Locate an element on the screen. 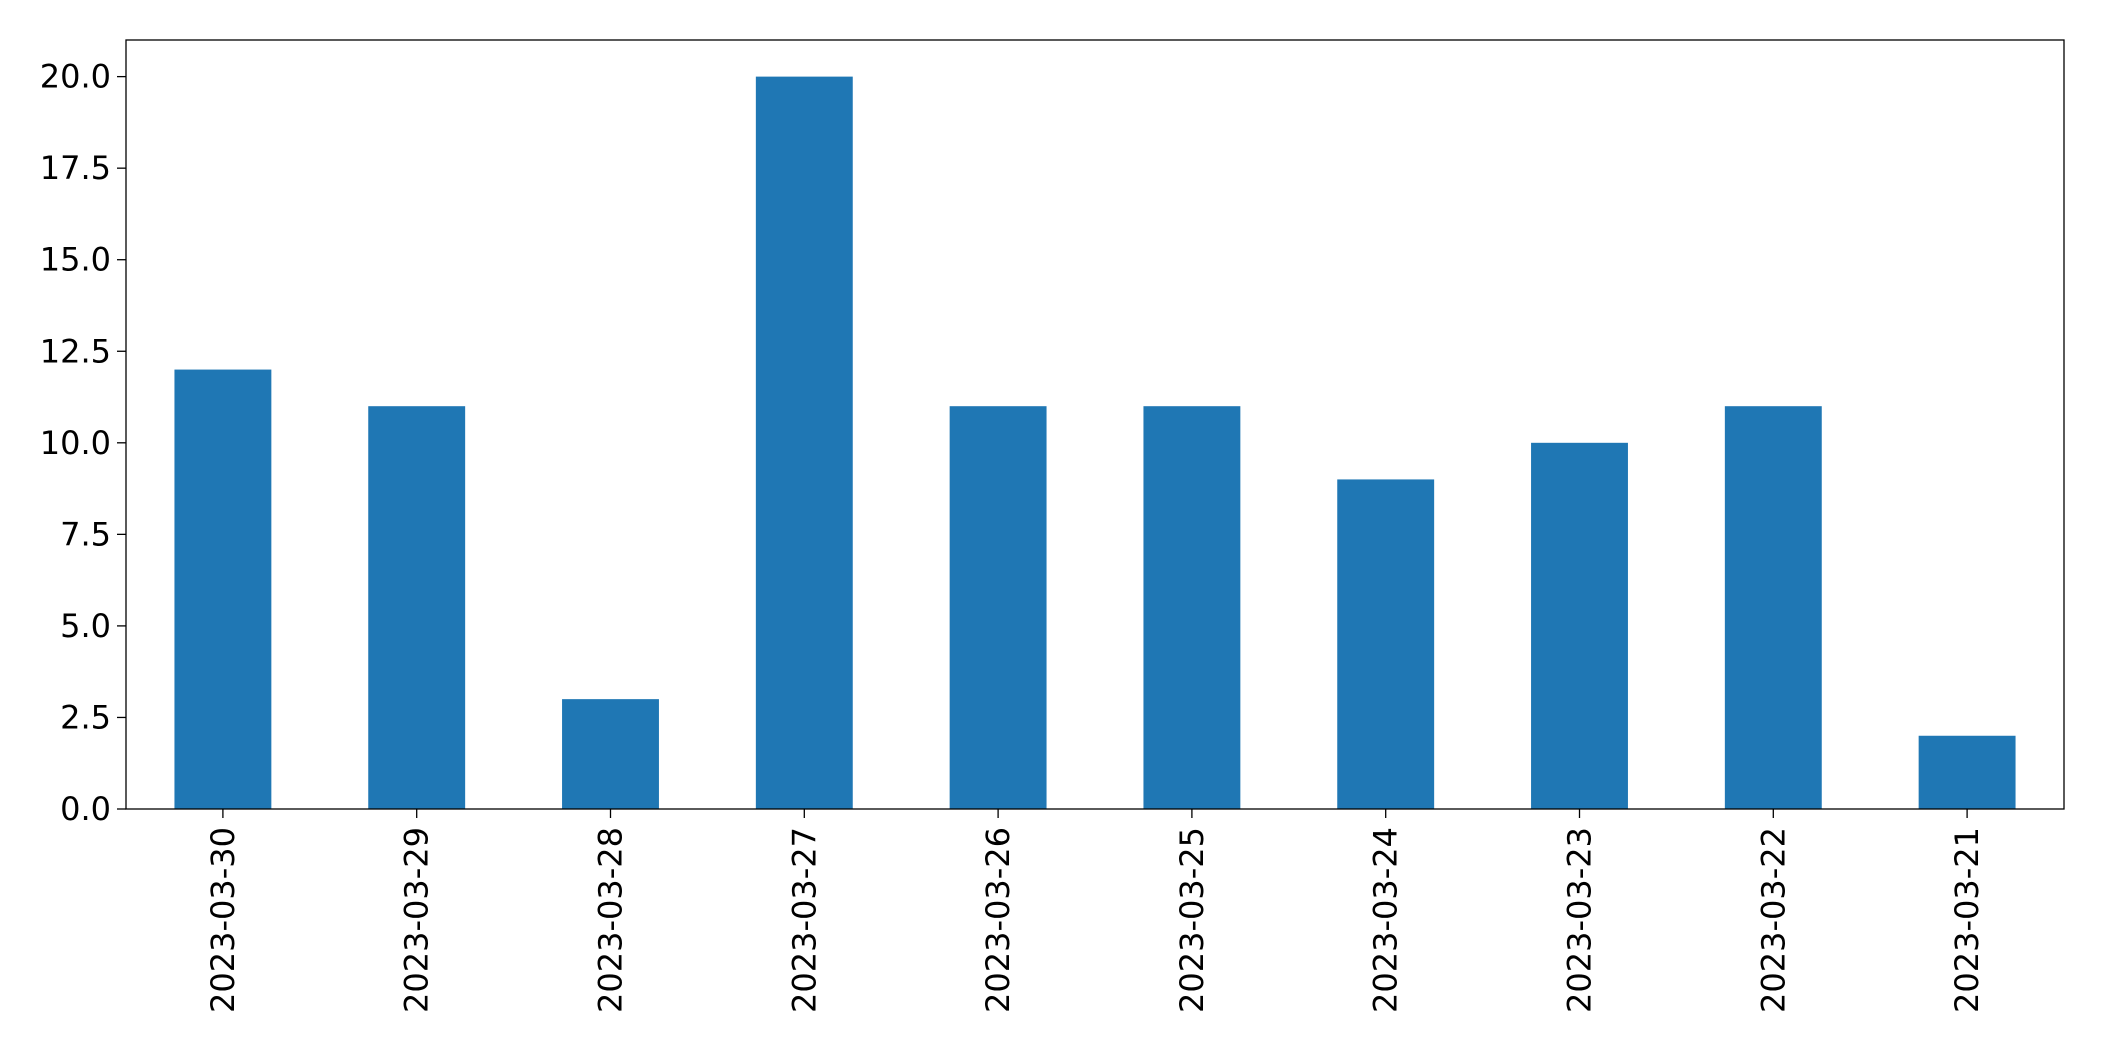  y-tick-label: 20.0 is located at coordinates (75, 77).